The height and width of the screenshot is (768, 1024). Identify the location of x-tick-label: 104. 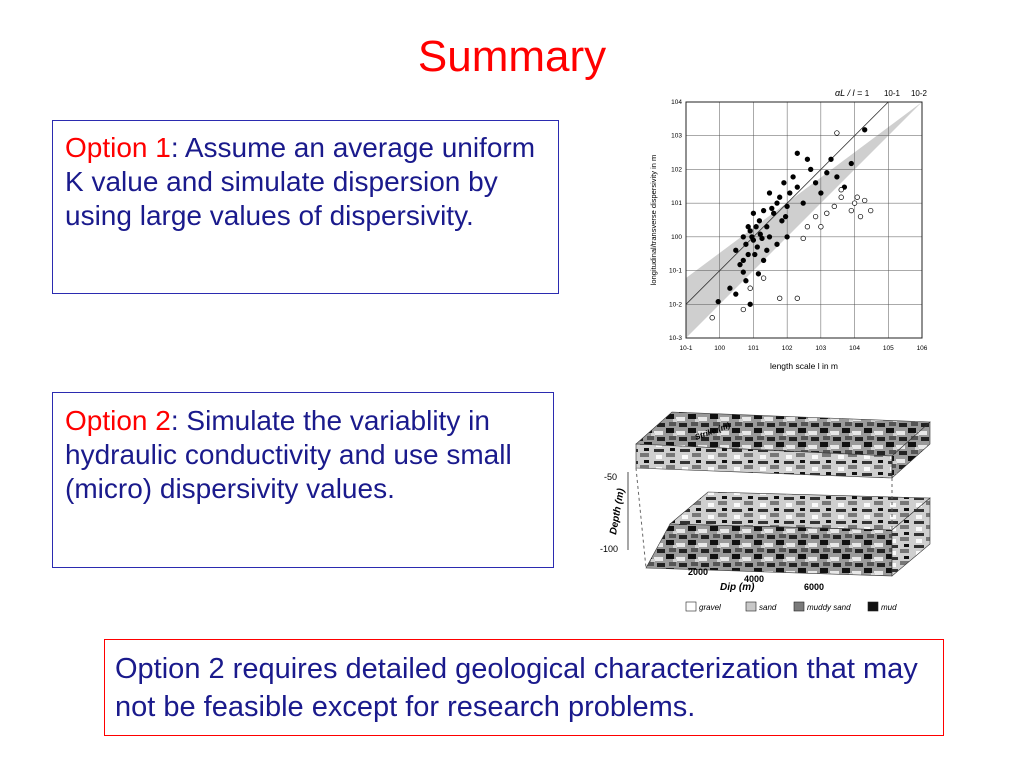
(854, 348).